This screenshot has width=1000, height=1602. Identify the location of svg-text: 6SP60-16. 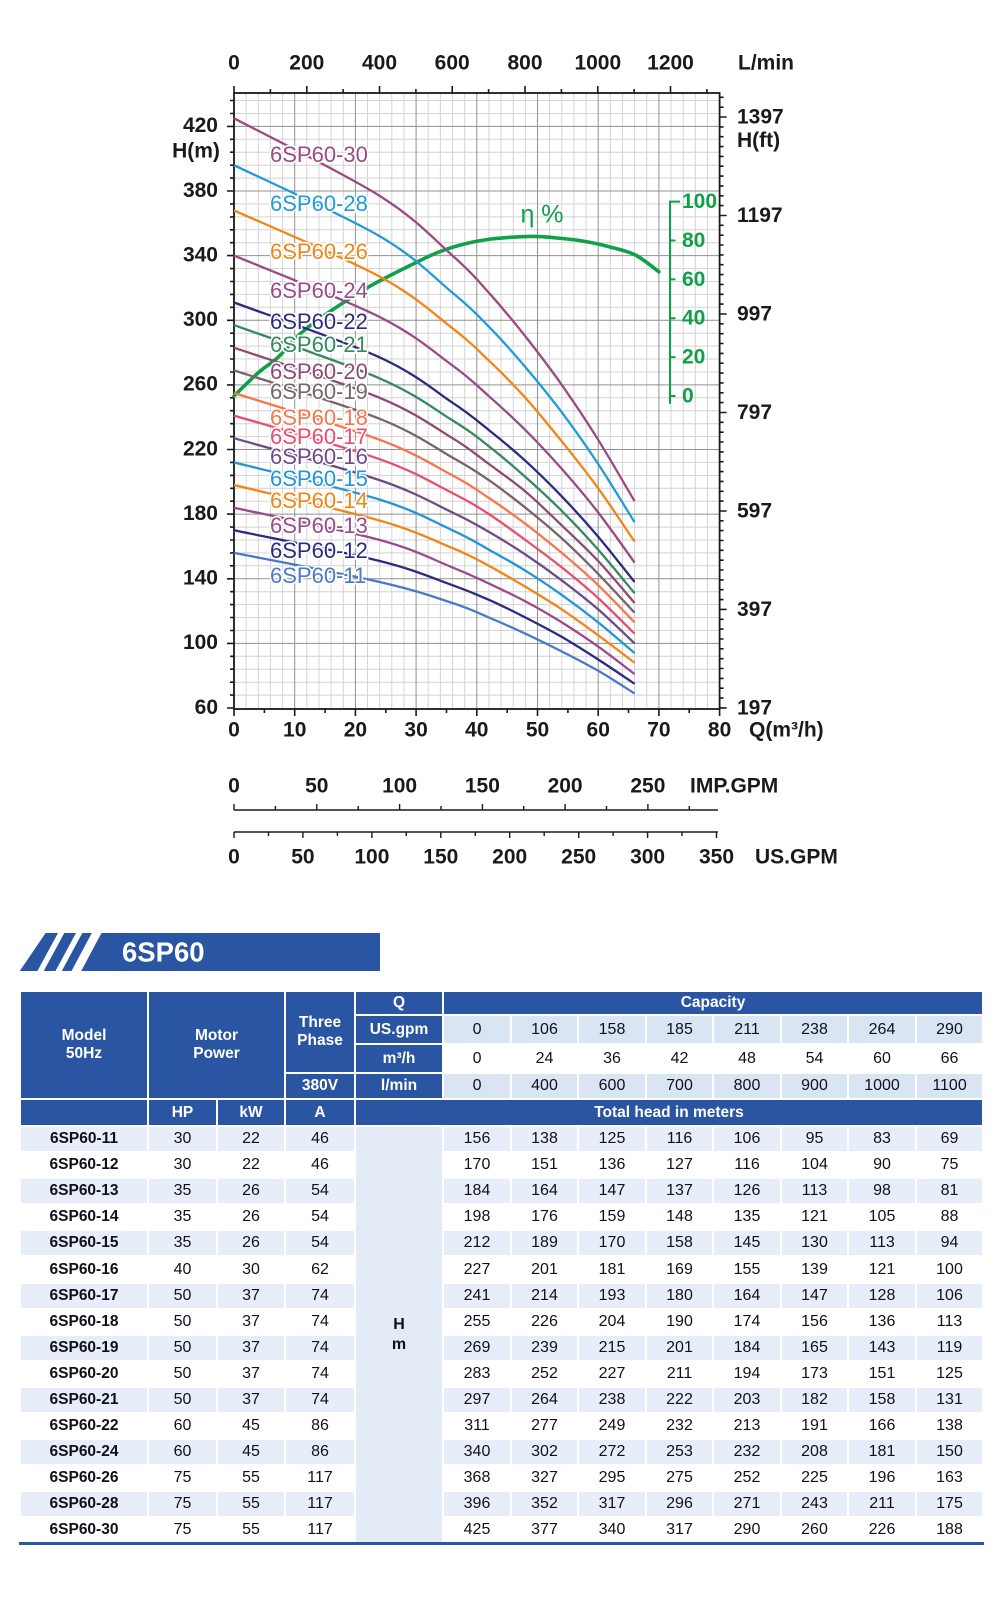
(319, 456).